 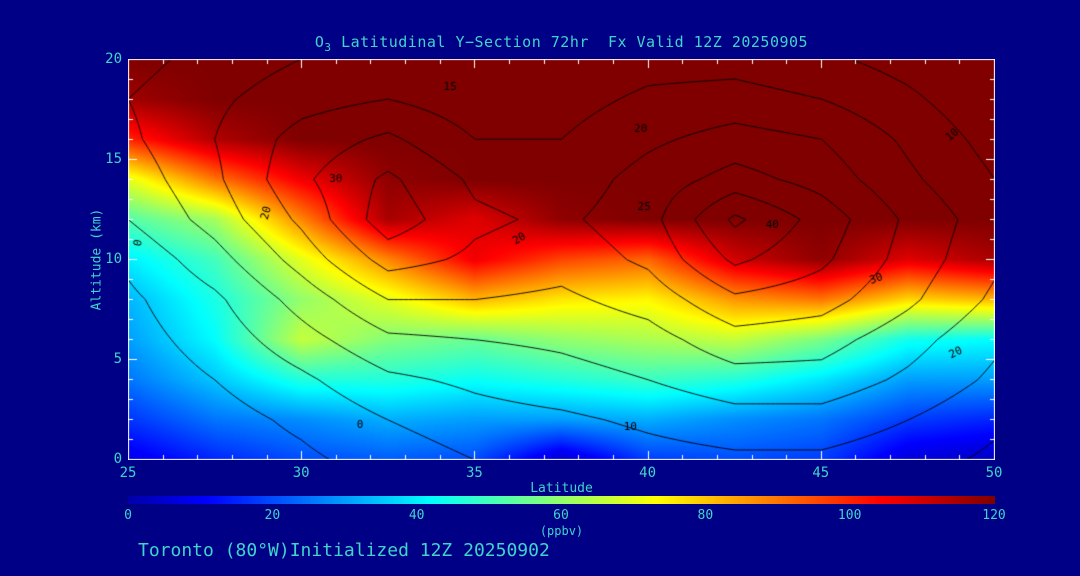 I want to click on colorbar-tick-label: 0, so click(x=128, y=515).